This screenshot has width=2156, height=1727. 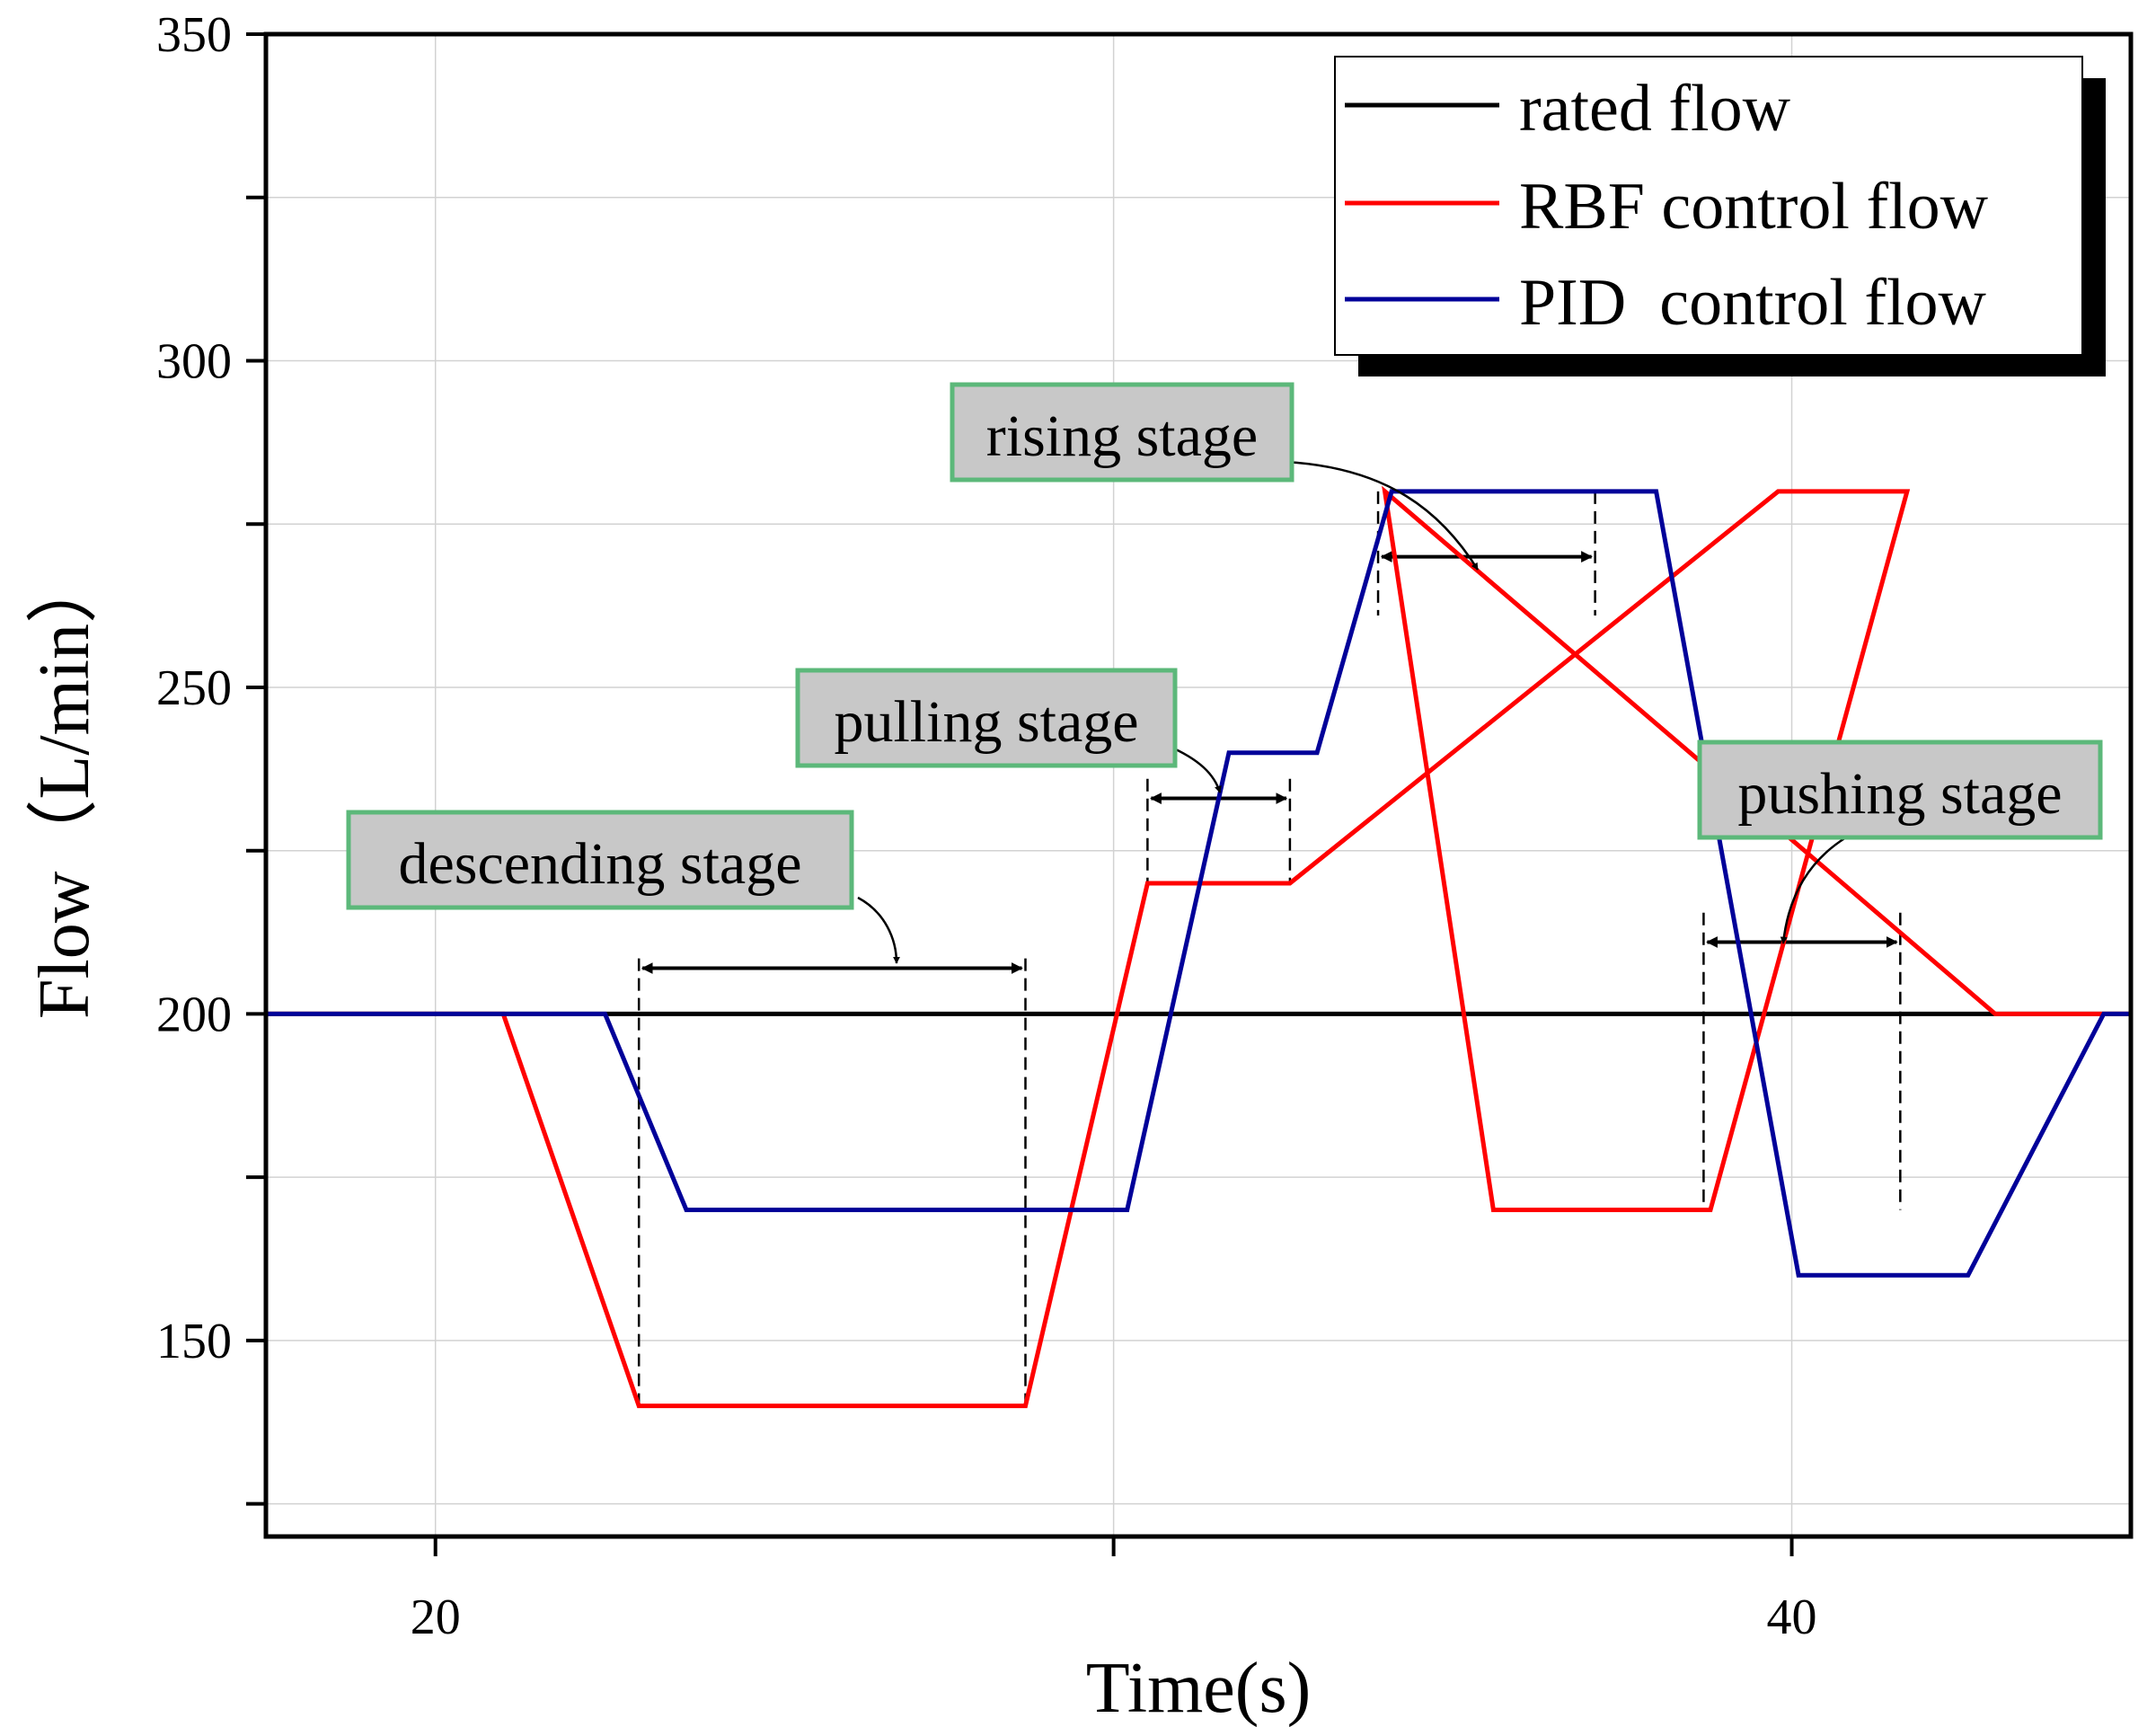 What do you see at coordinates (1382, 516) in the screenshot?
I see `annotation-callout-rising` at bounding box center [1382, 516].